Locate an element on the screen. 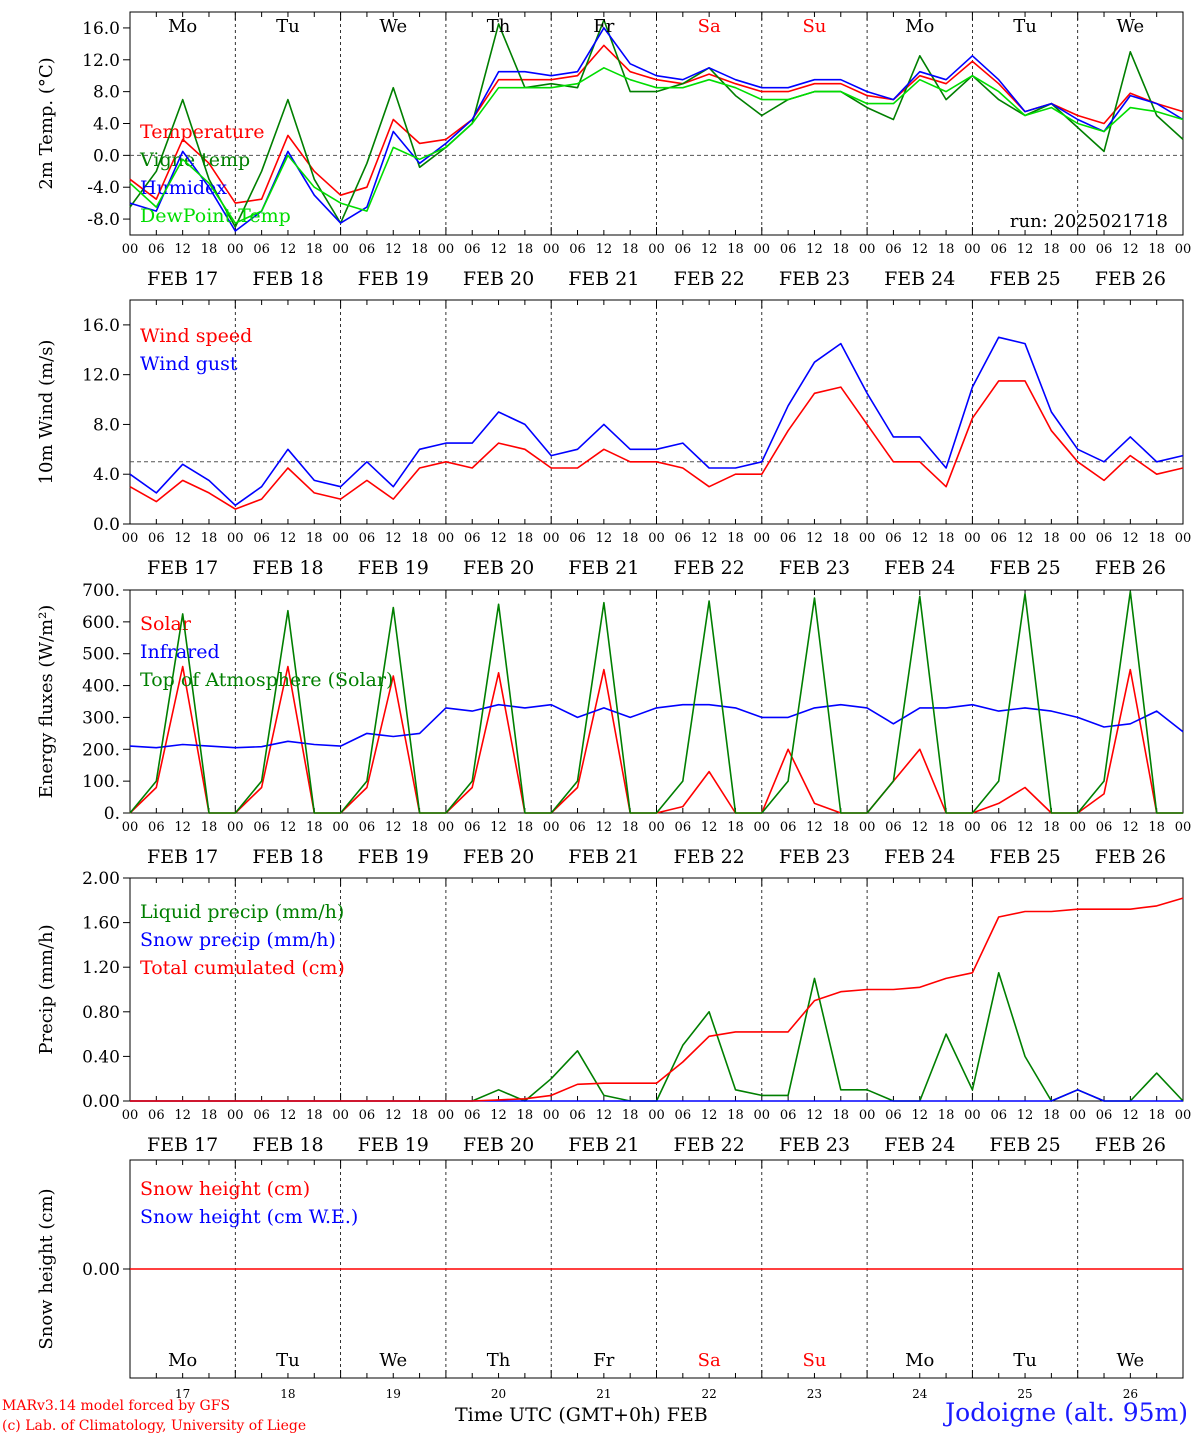 This screenshot has width=1194, height=1440. y-tick-label: 700. is located at coordinates (101, 591).